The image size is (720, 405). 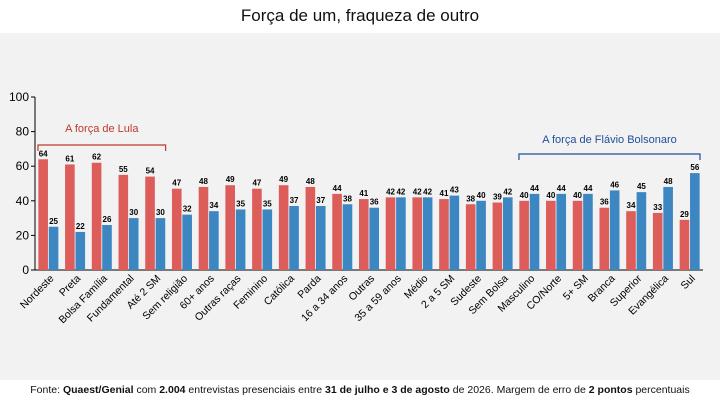 I want to click on y-tick-label: 20, so click(x=23, y=235).